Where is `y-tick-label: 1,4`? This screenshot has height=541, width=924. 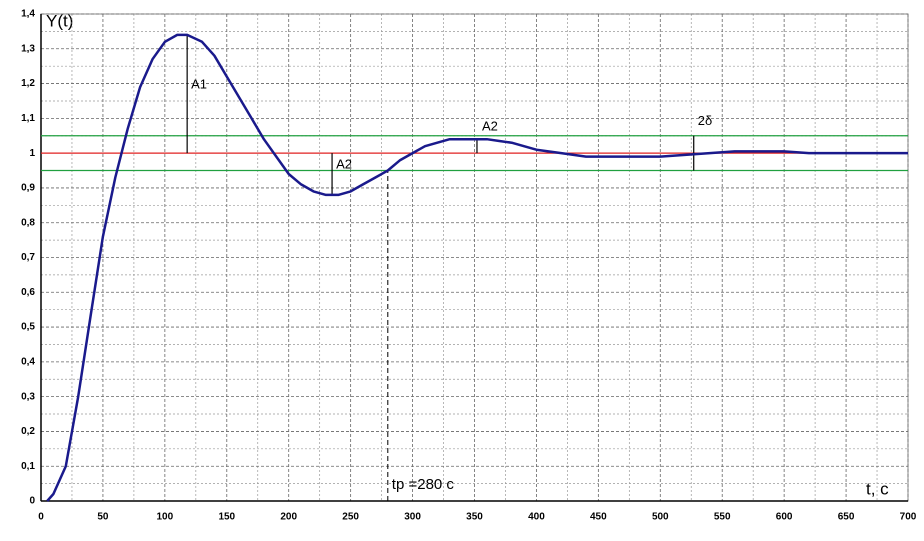 y-tick-label: 1,4 is located at coordinates (28, 14).